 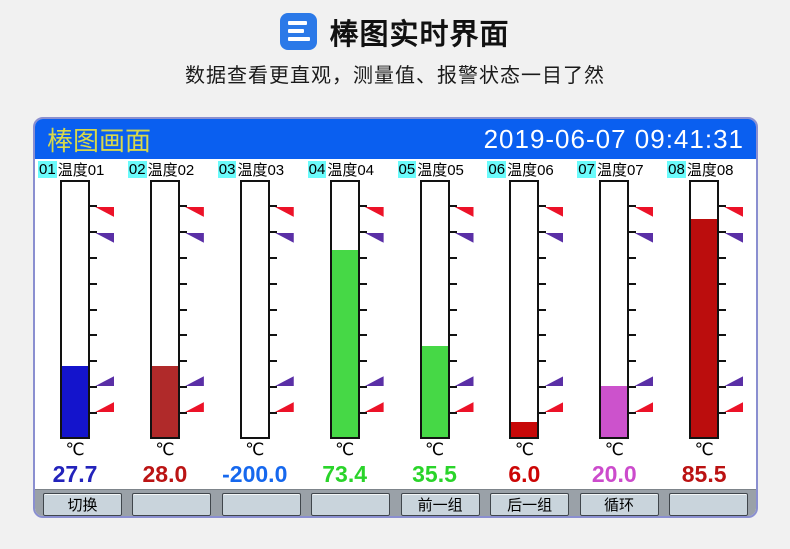 I want to click on channel-value: 28.0, so click(x=165, y=474).